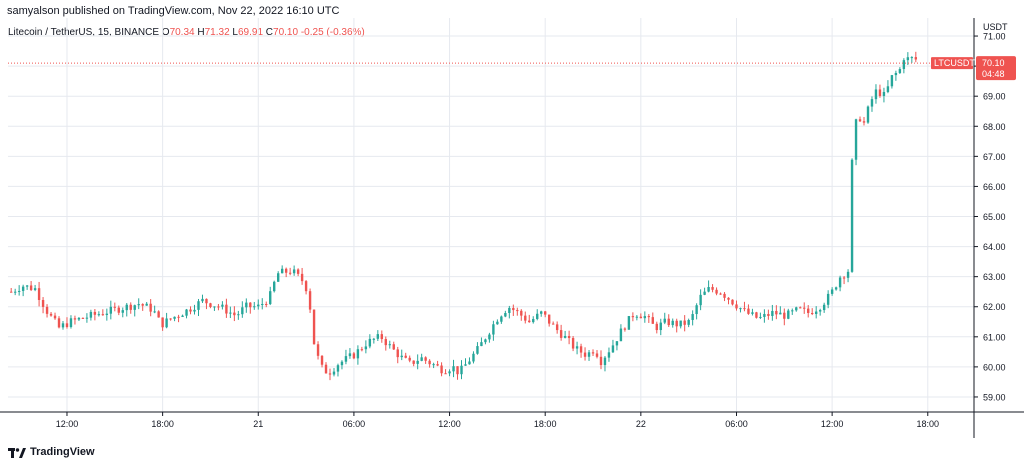  What do you see at coordinates (235, 32) in the screenshot?
I see `low-label: L` at bounding box center [235, 32].